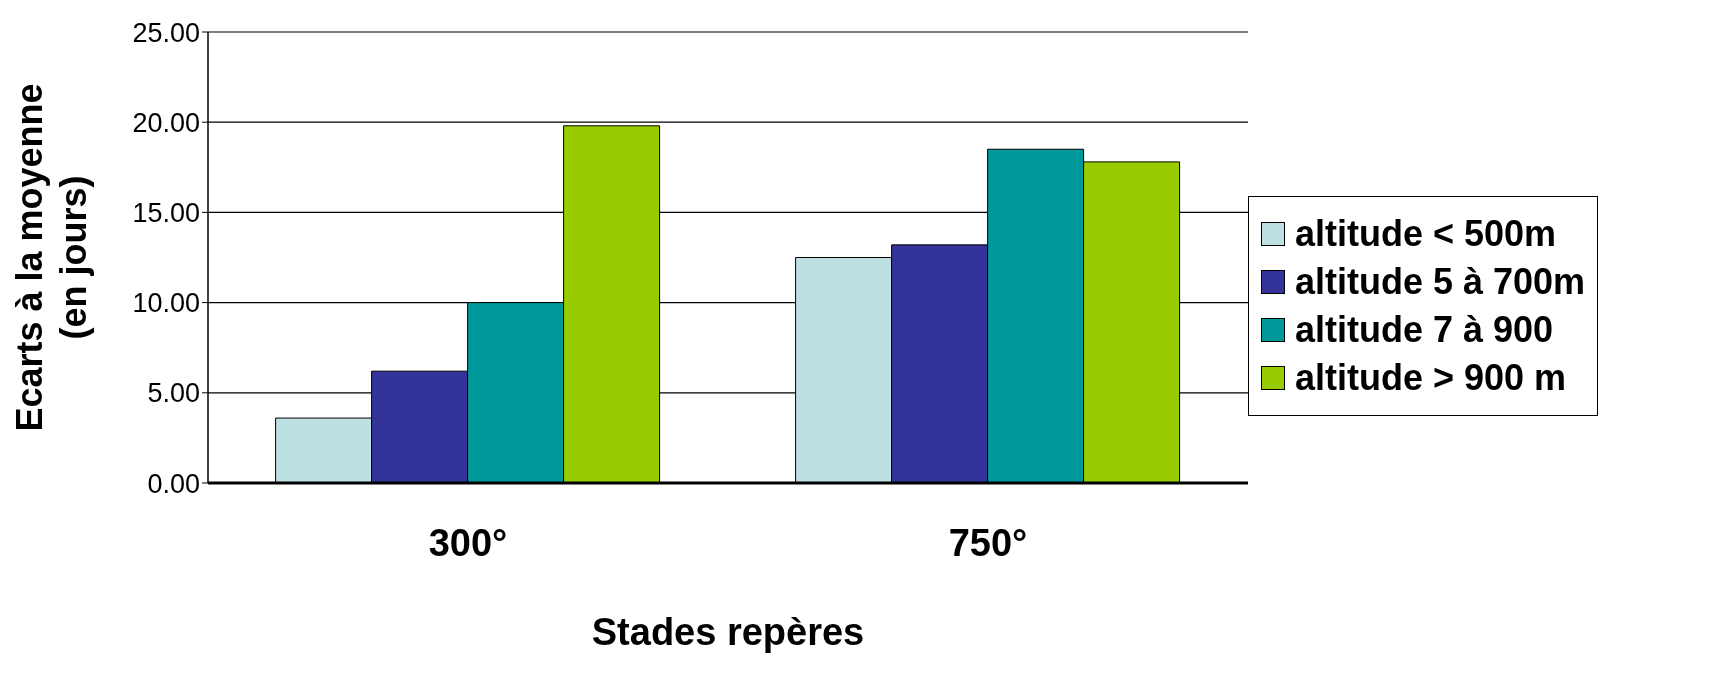  Describe the element at coordinates (166, 212) in the screenshot. I see `y-tick-label: 15.00` at that location.